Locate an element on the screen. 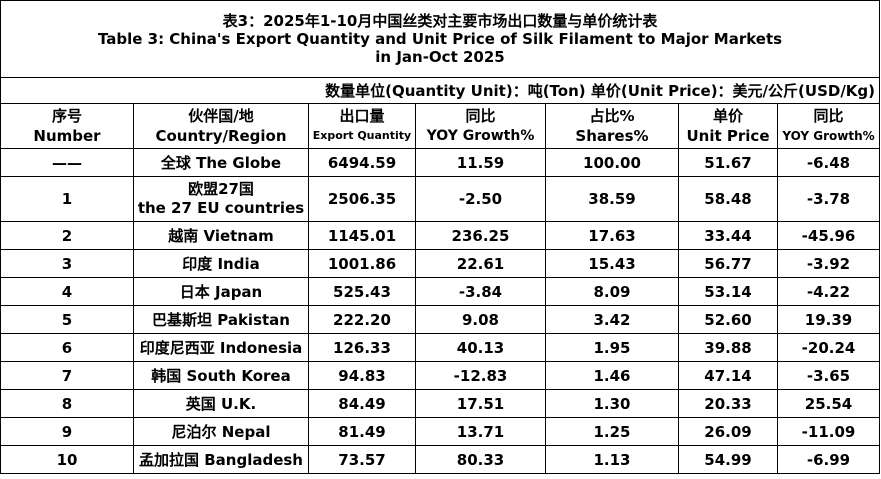  cell-unit-price: 51.67 is located at coordinates (728, 162).